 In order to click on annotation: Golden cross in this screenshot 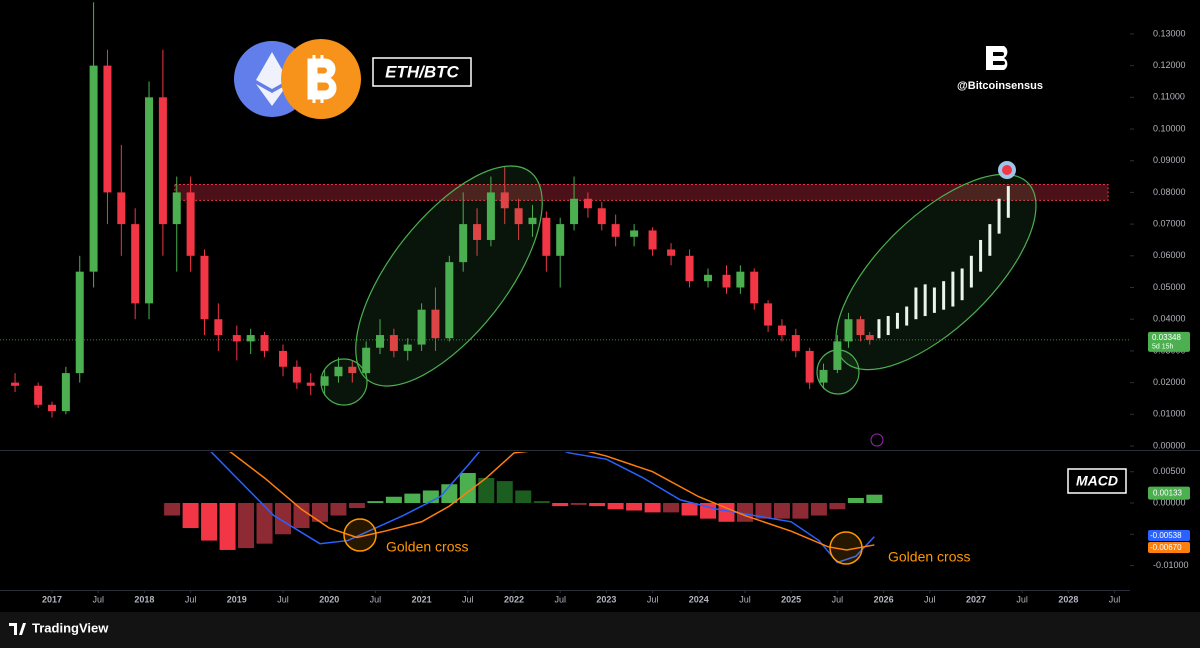, I will do `click(427, 547)`.